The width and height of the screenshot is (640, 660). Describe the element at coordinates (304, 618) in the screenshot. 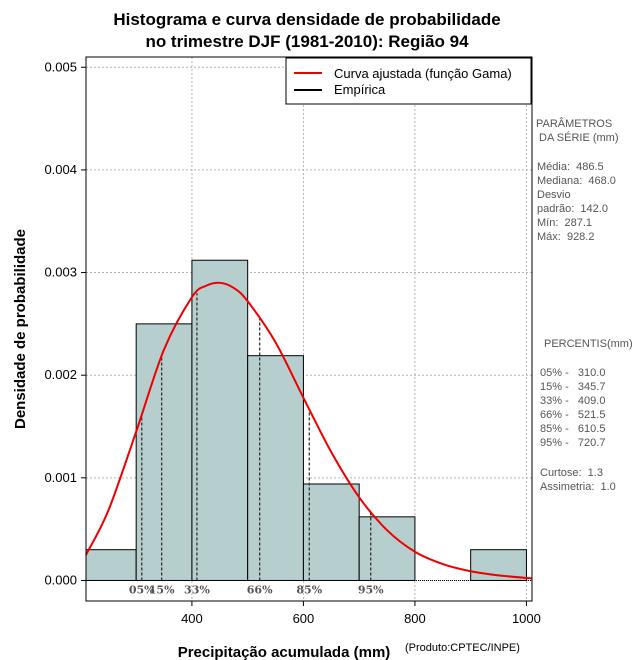

I see `x-tick-label: 600` at that location.